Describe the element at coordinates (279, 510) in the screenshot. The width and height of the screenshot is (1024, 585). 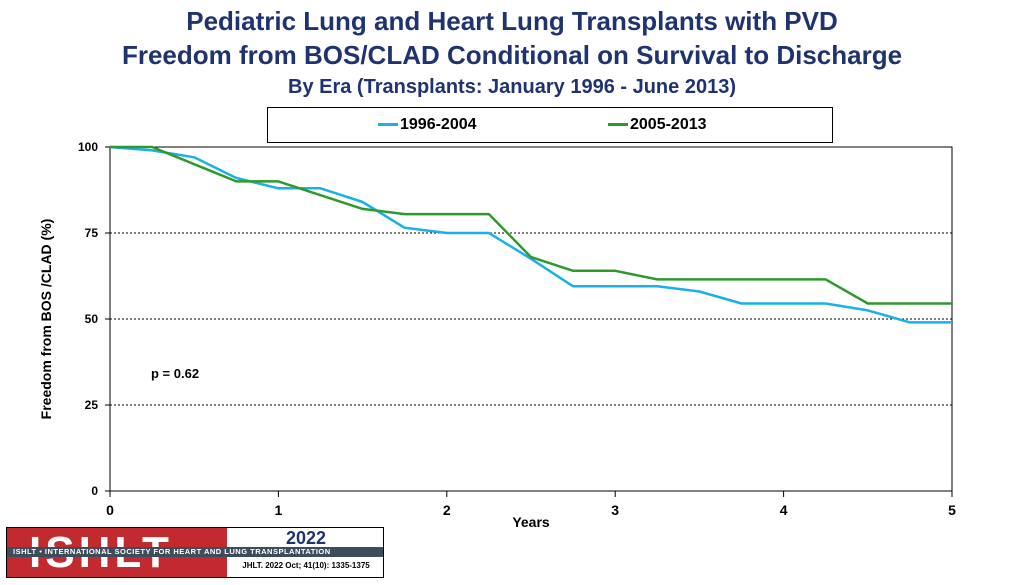
I see `x-tick-label-1: 1` at that location.